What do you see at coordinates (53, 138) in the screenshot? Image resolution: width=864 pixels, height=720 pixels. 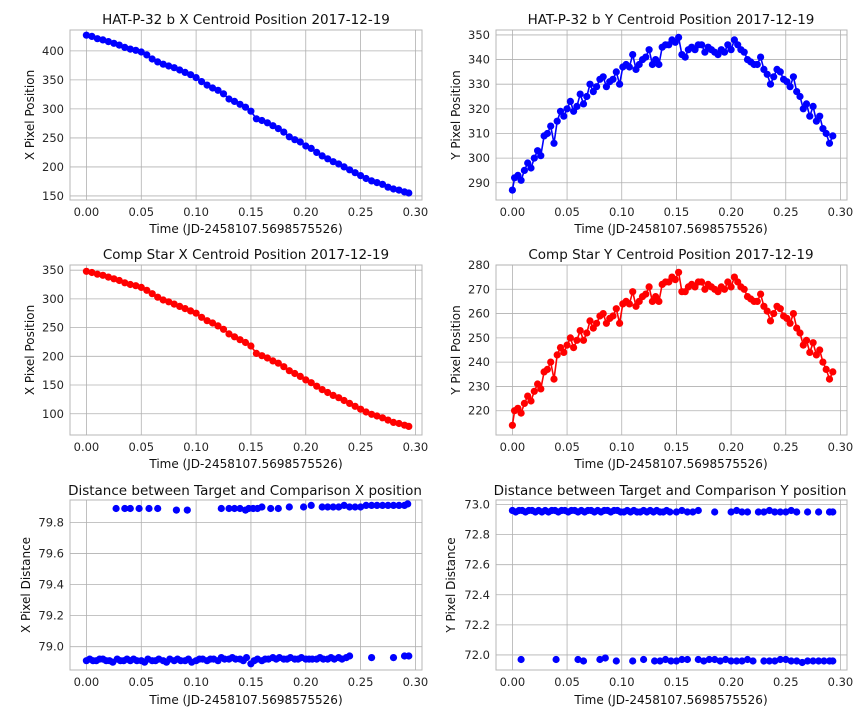 I see `y-tick-label: 250` at bounding box center [53, 138].